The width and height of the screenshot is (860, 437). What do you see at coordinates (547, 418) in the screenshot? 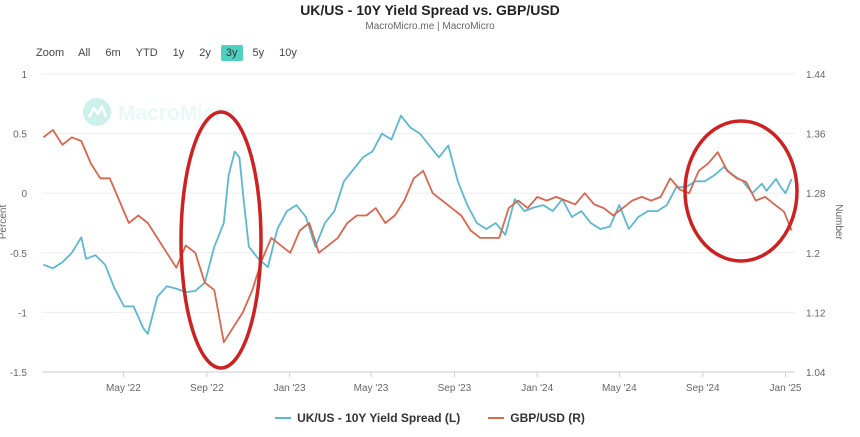
I see `legend-label-gbpusd: GBP/USD (R)` at bounding box center [547, 418].